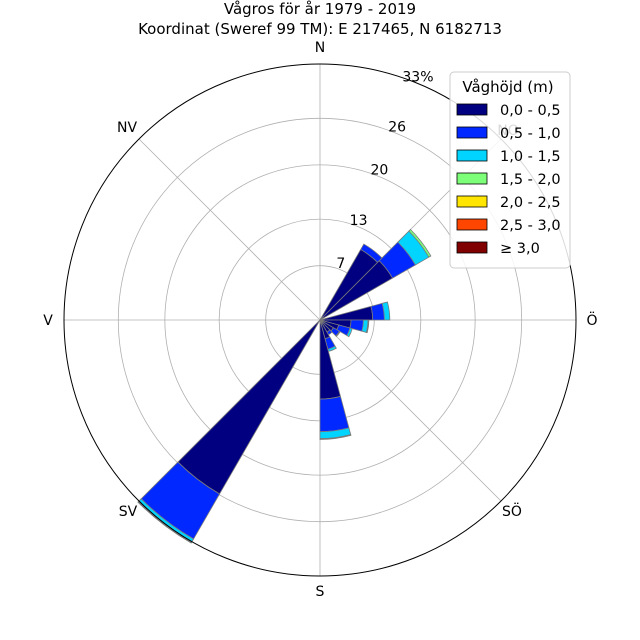 This screenshot has width=640, height=640. What do you see at coordinates (320, 48) in the screenshot?
I see `direction-label-n: N` at bounding box center [320, 48].